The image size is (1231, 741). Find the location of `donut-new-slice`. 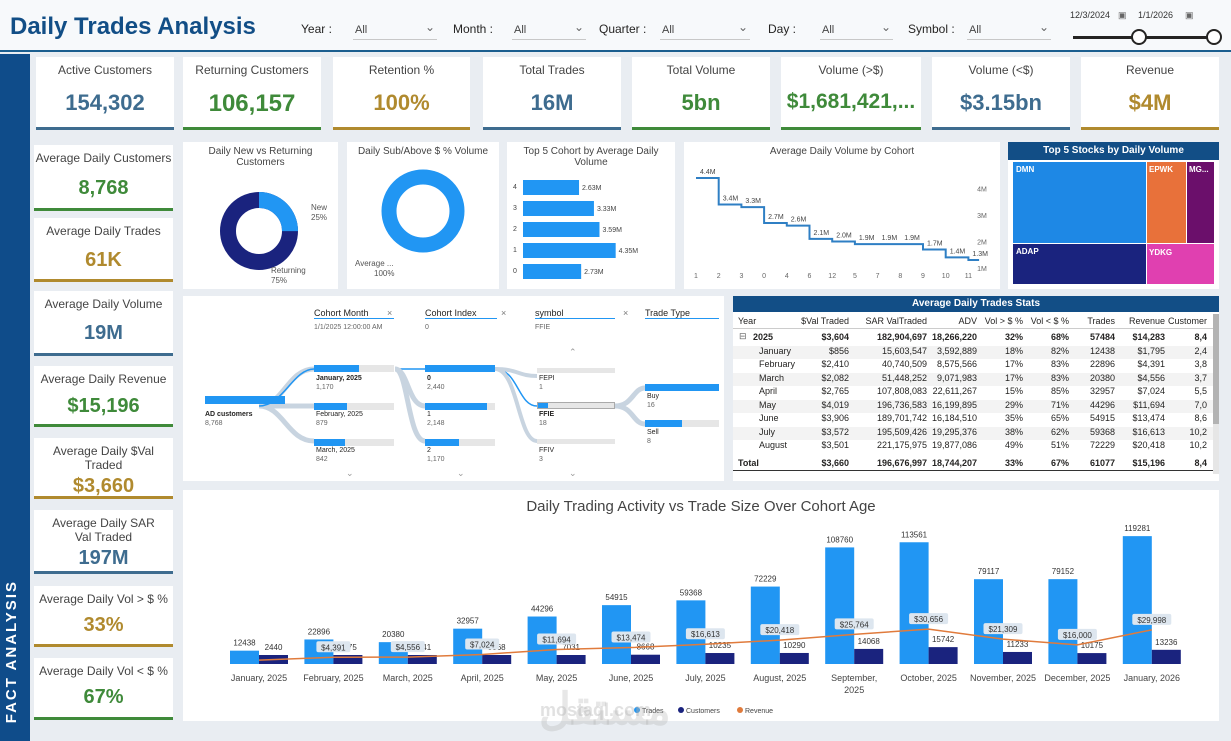

donut-new-slice is located at coordinates (259, 231).